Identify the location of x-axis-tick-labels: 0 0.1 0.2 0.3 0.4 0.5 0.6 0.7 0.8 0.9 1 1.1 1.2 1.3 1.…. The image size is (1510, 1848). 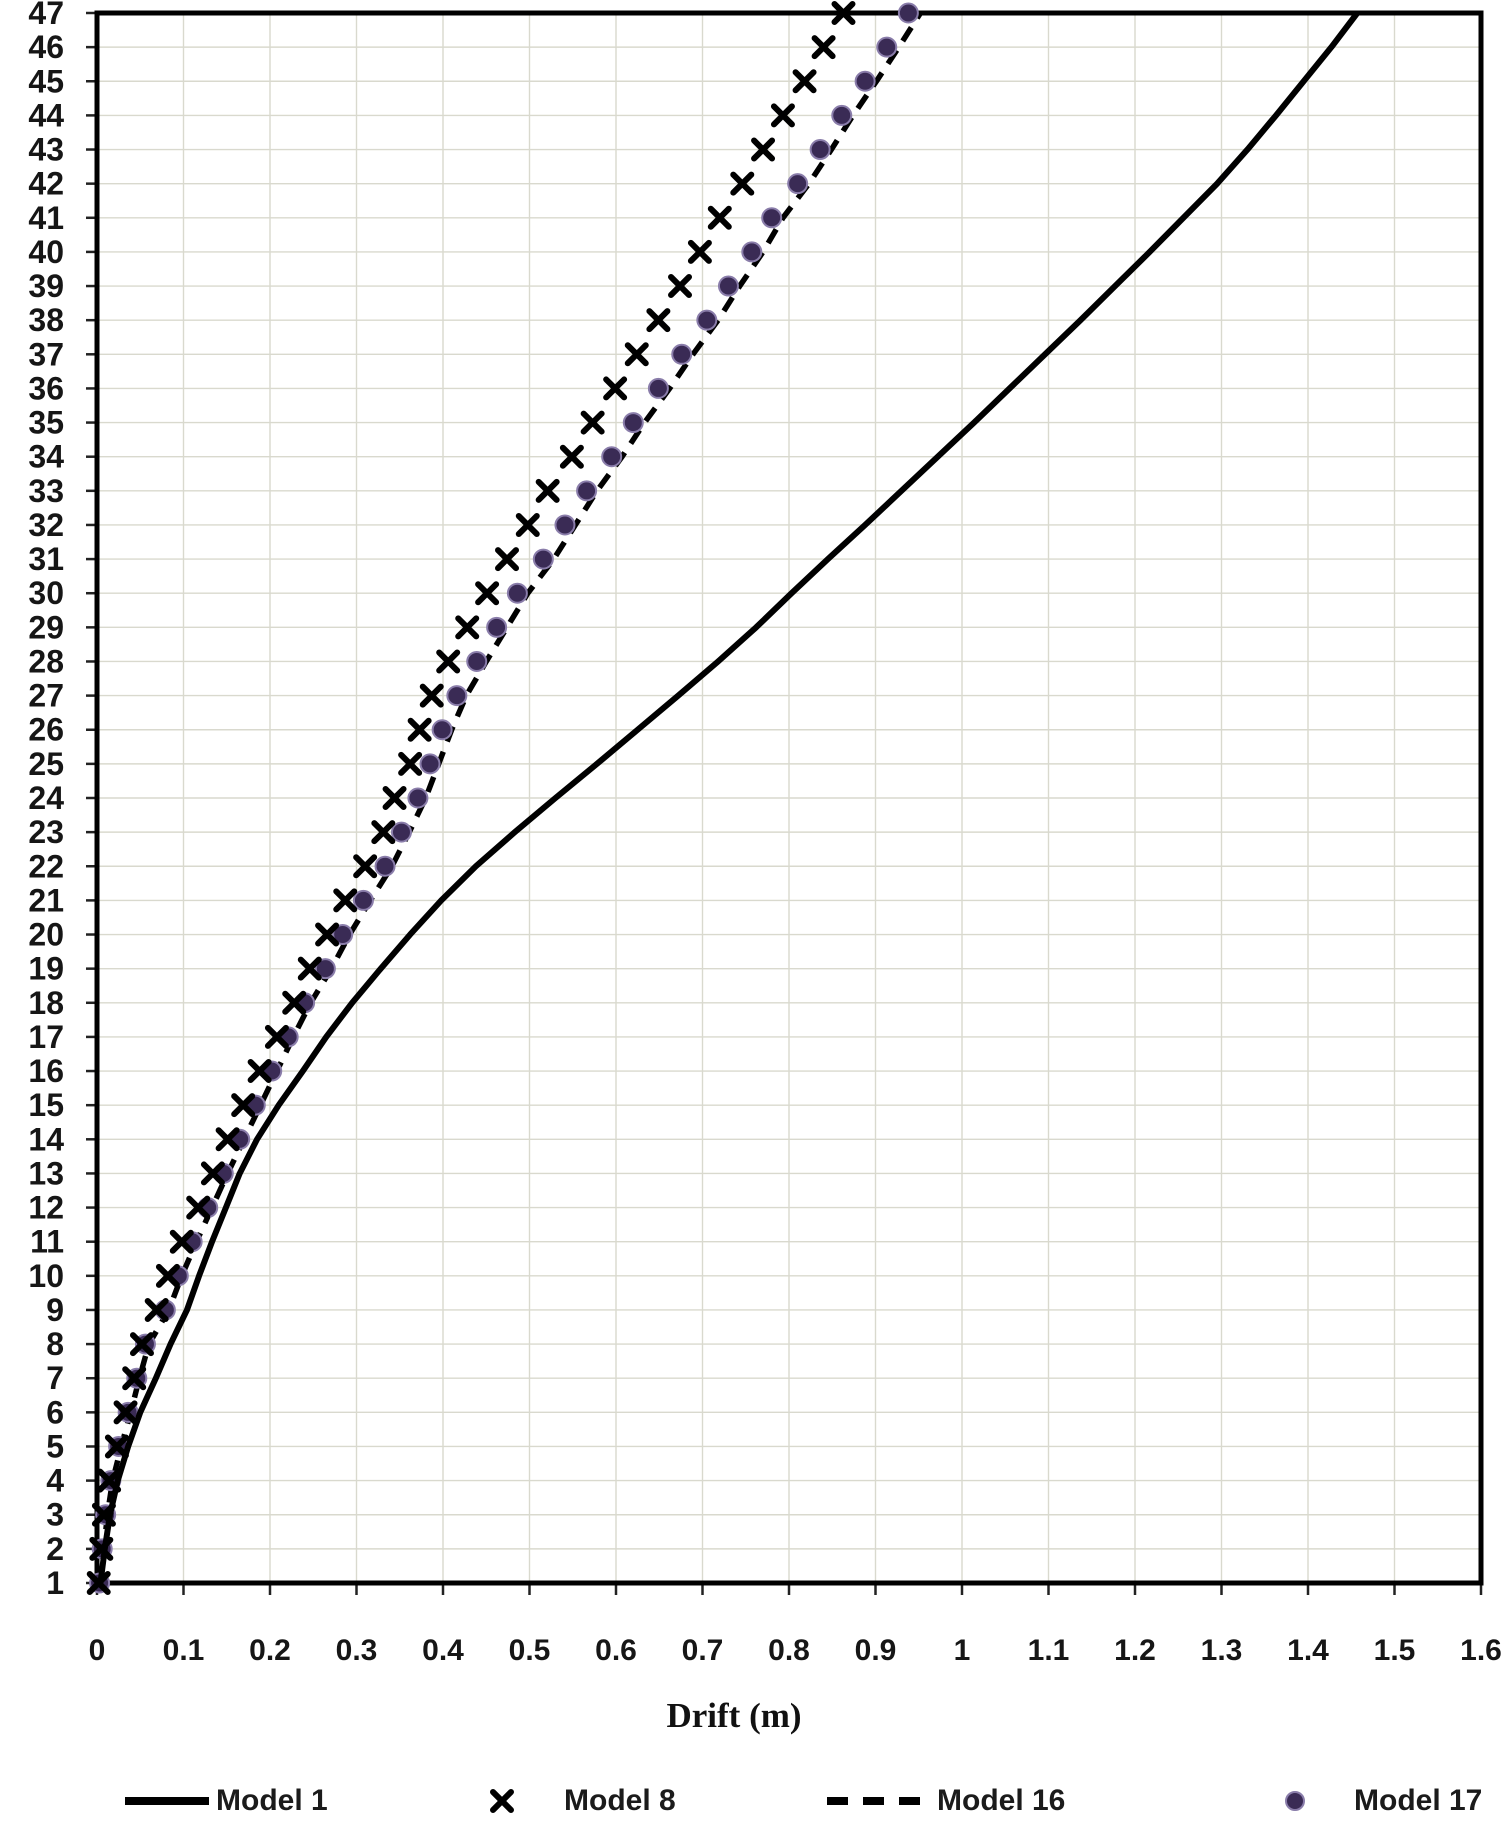
(795, 1650).